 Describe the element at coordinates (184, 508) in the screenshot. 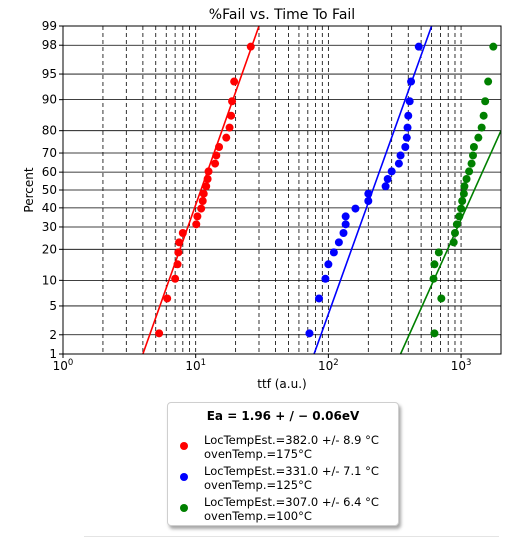

I see `legend-marker-green` at that location.